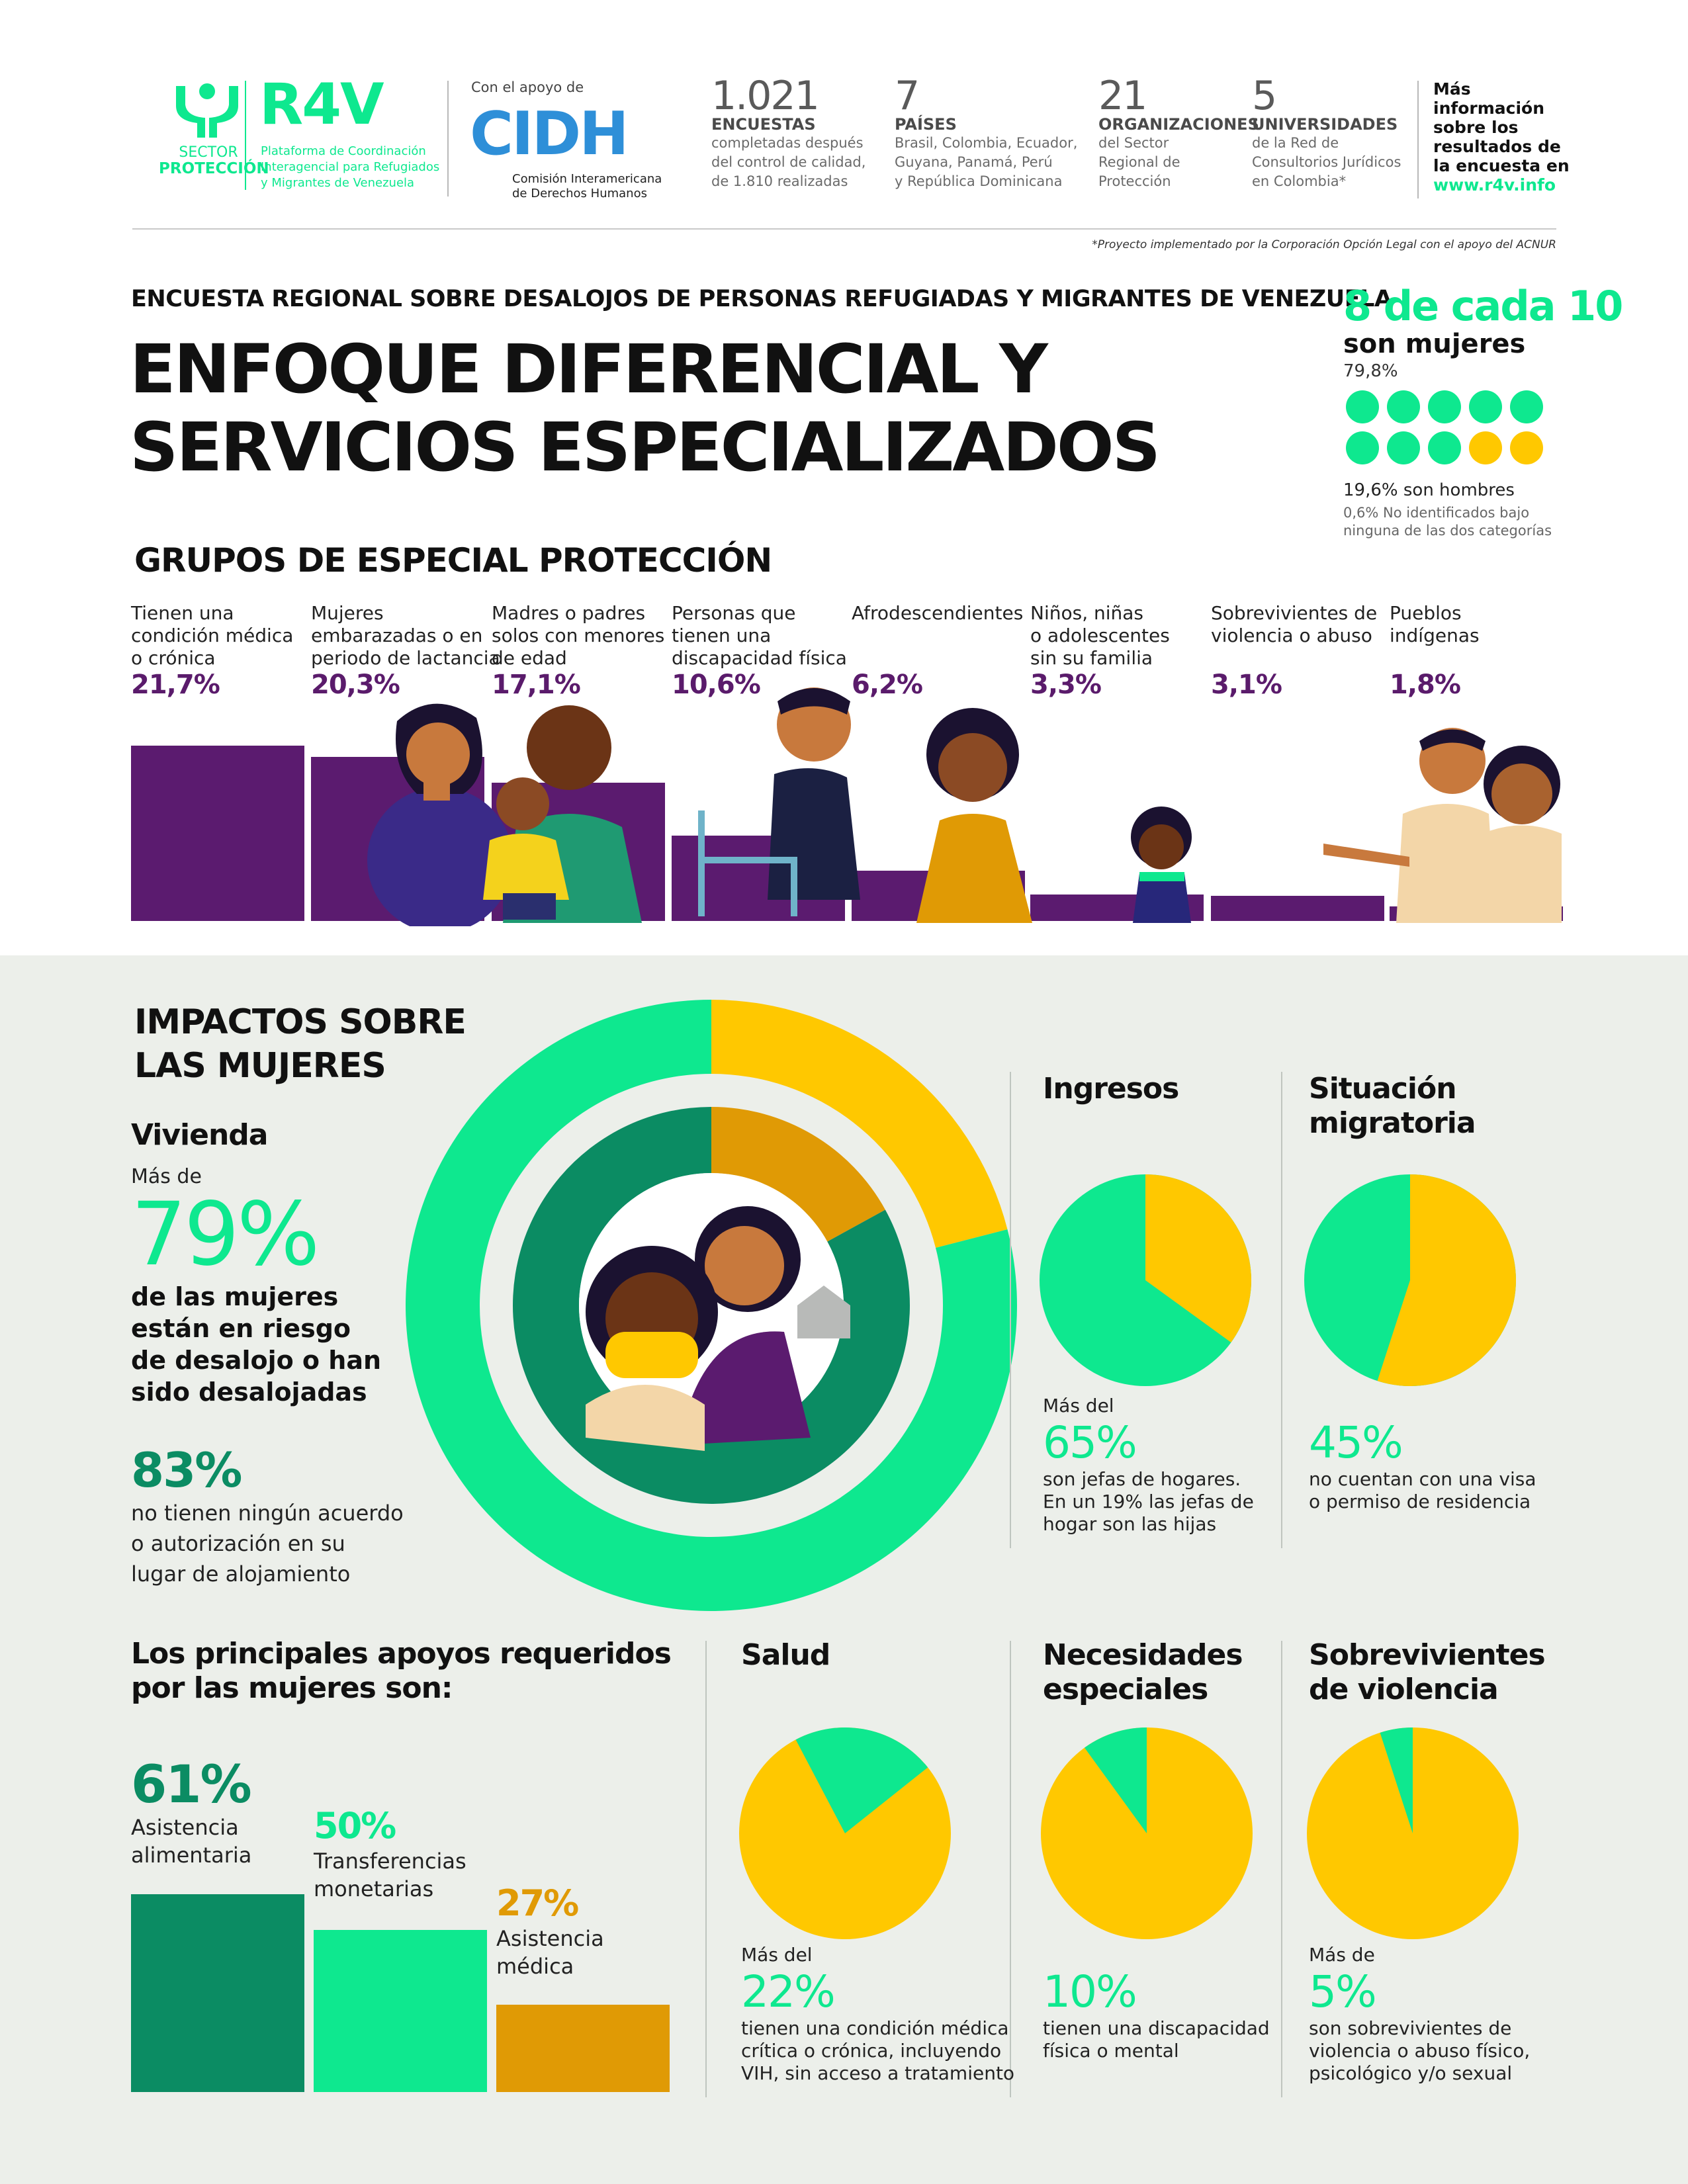 The height and width of the screenshot is (2184, 1688). Describe the element at coordinates (256, 1360) in the screenshot. I see `vivienda-desc-line: de desalojo o han` at that location.